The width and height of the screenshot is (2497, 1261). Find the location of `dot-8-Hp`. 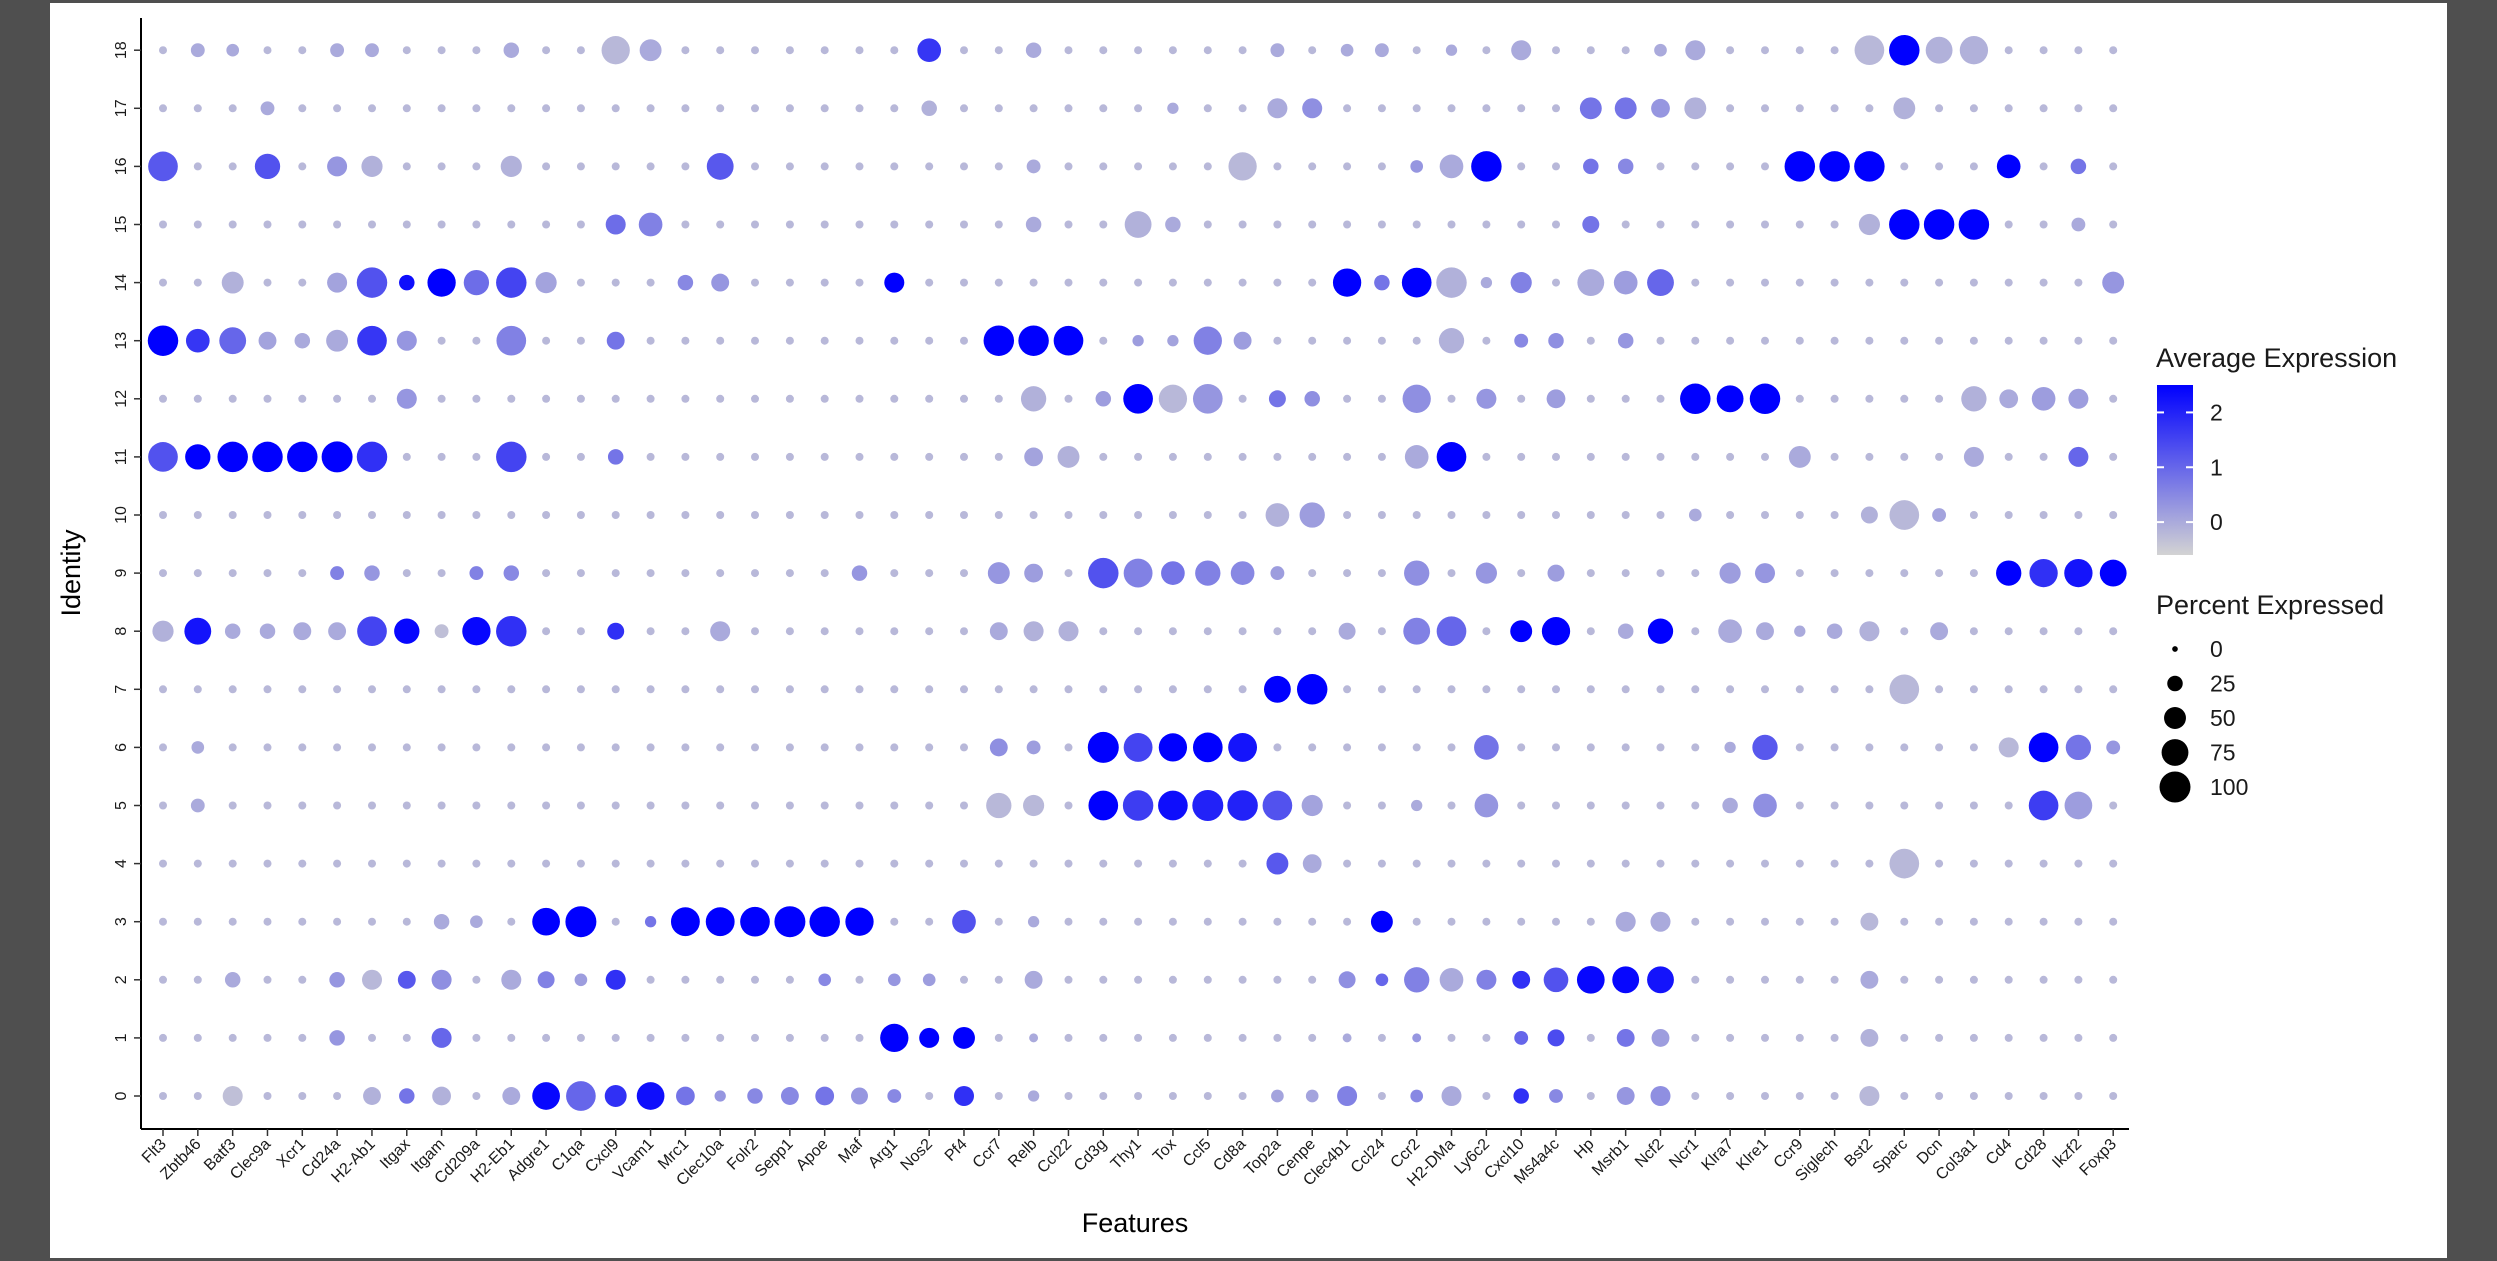

dot-8-Hp is located at coordinates (1590, 631).